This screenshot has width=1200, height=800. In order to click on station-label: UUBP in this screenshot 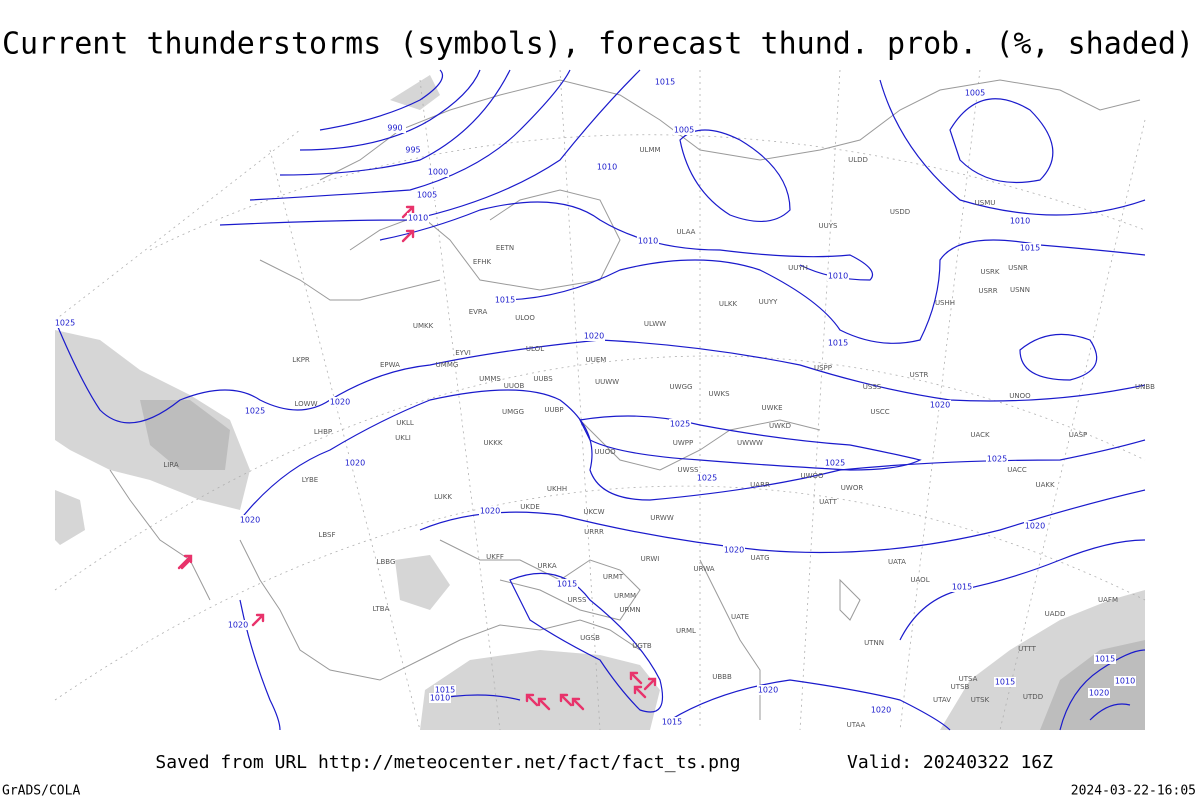, I will do `click(553, 410)`.